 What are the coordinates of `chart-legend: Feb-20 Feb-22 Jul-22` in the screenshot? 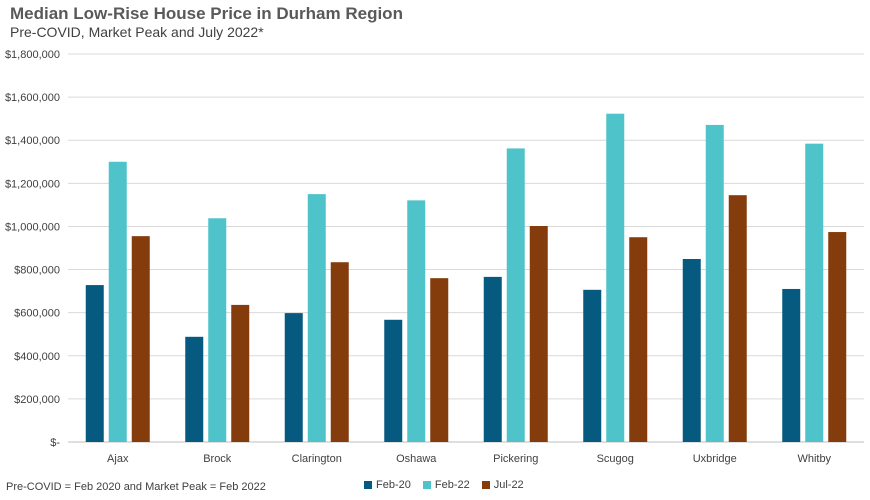 It's located at (444, 485).